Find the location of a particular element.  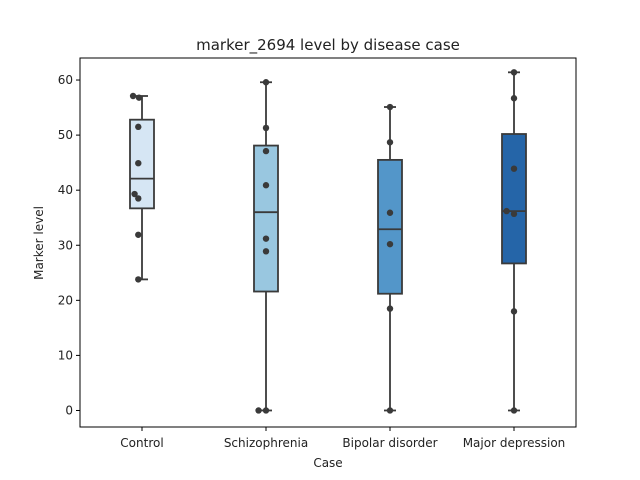

y-tick-label: 40 is located at coordinates (65, 190).